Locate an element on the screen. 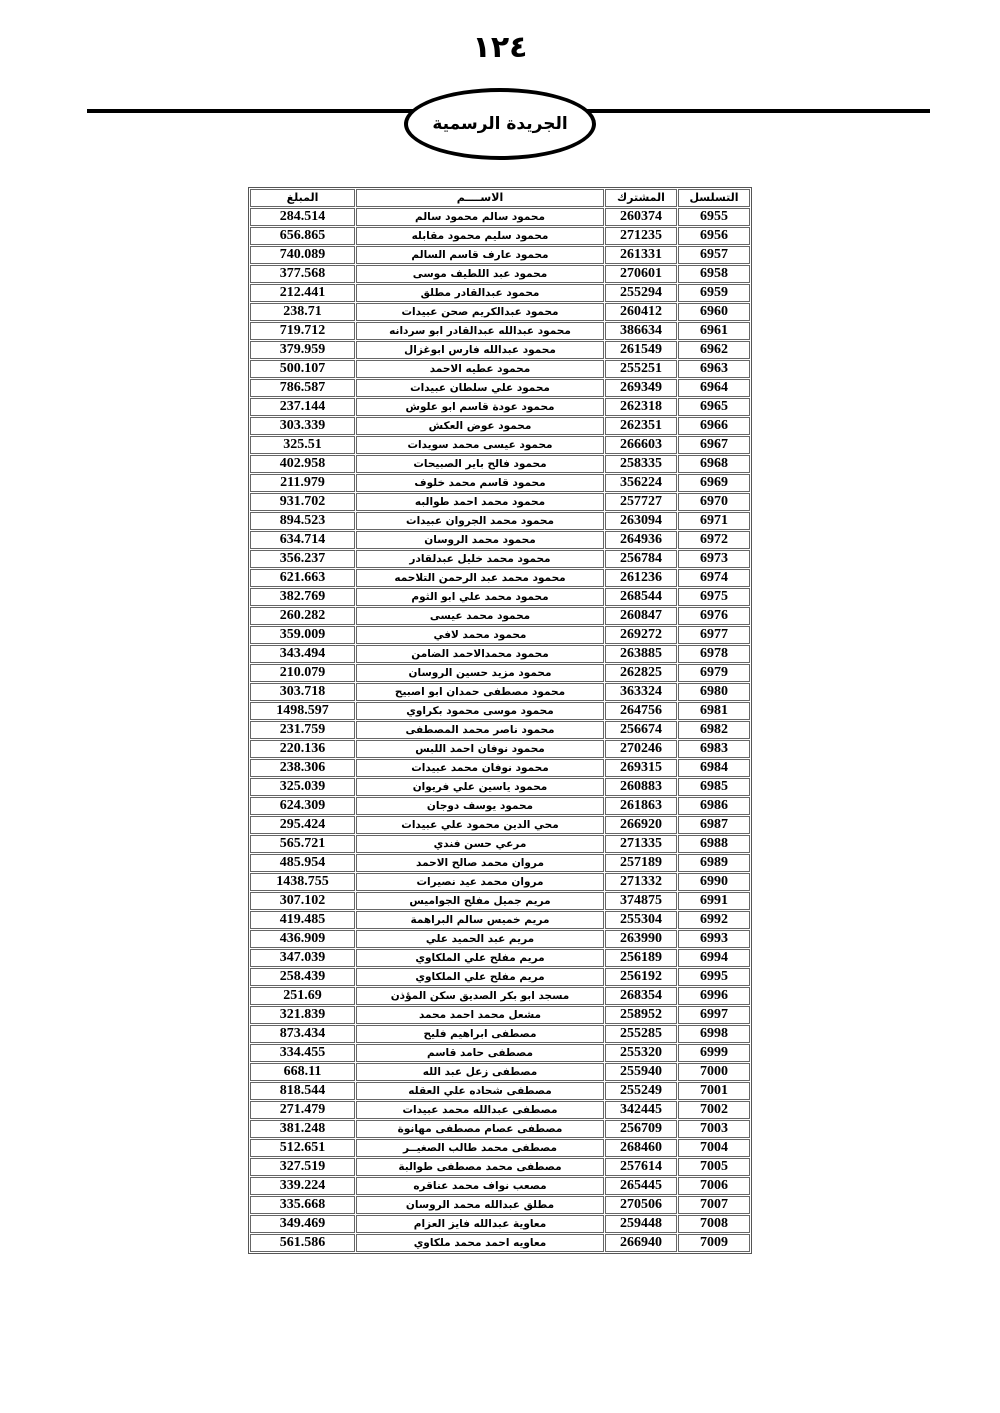  table-row: 6969 356224 محمود قاسم محمد خلوف 211.979 is located at coordinates (500, 483).